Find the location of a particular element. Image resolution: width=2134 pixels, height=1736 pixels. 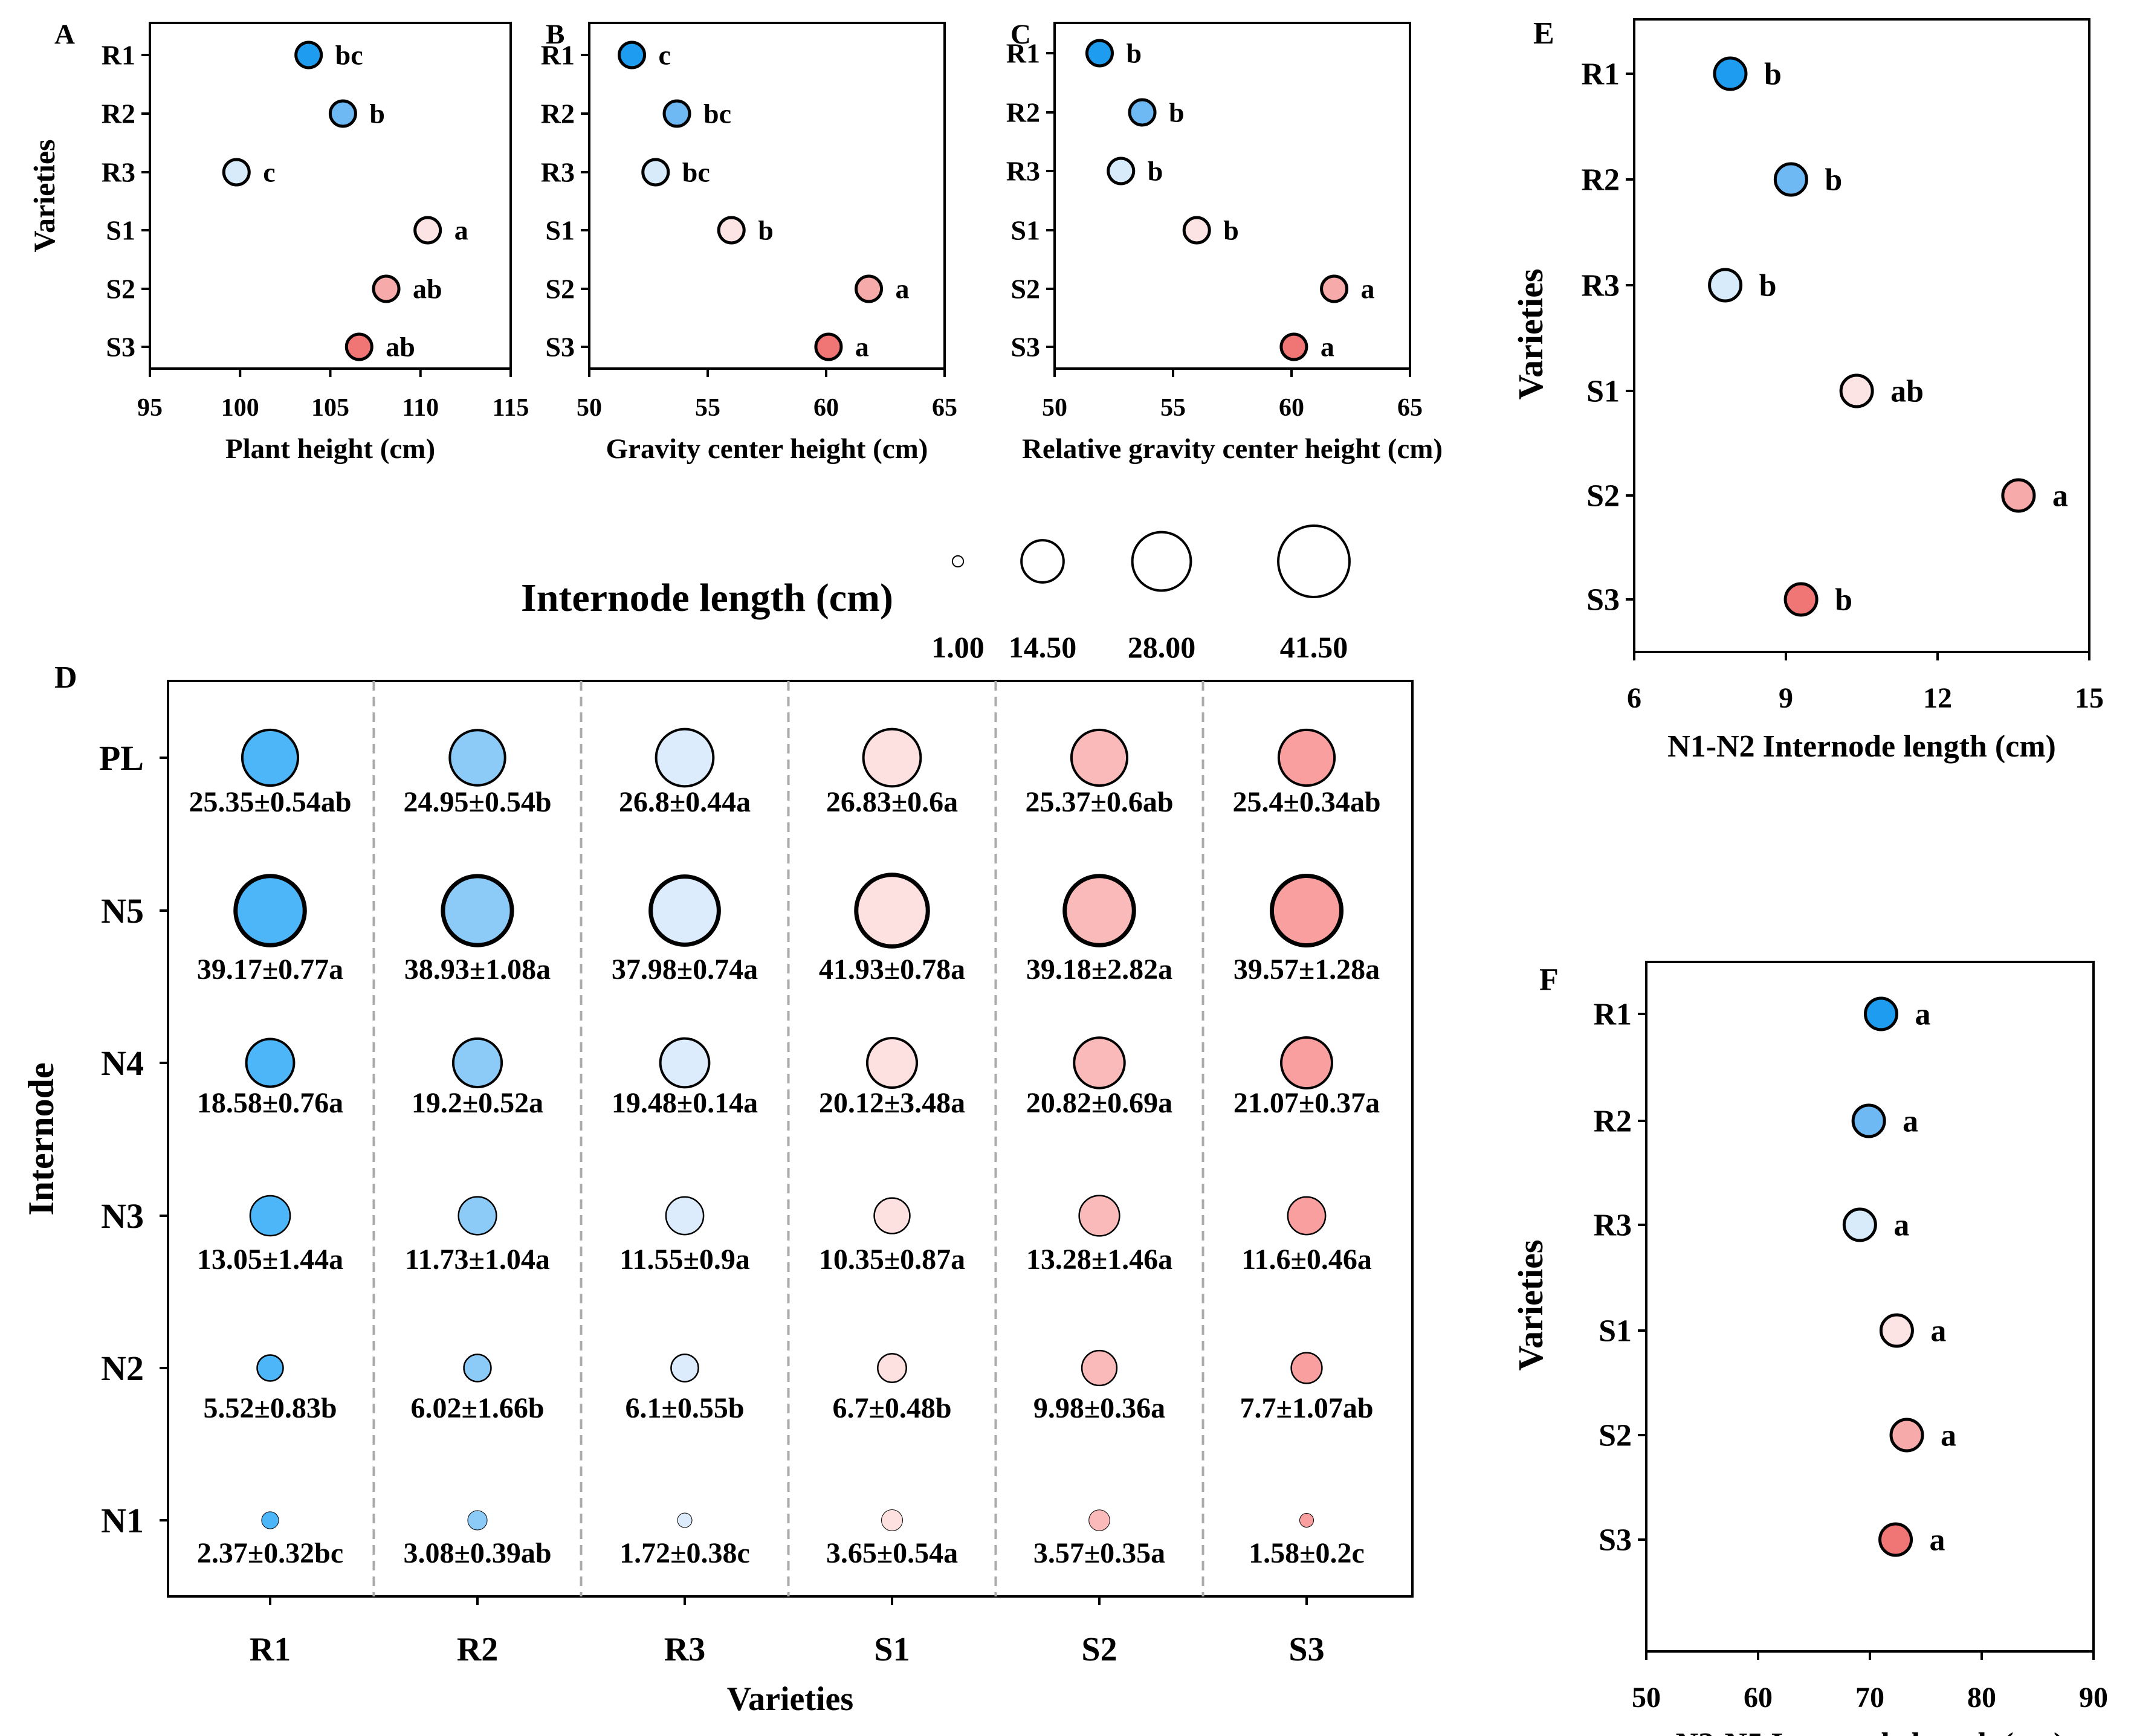

bubble-legend: Internode length (cm) 1.00 14.50 28.00 41.50 is located at coordinates (936, 594).